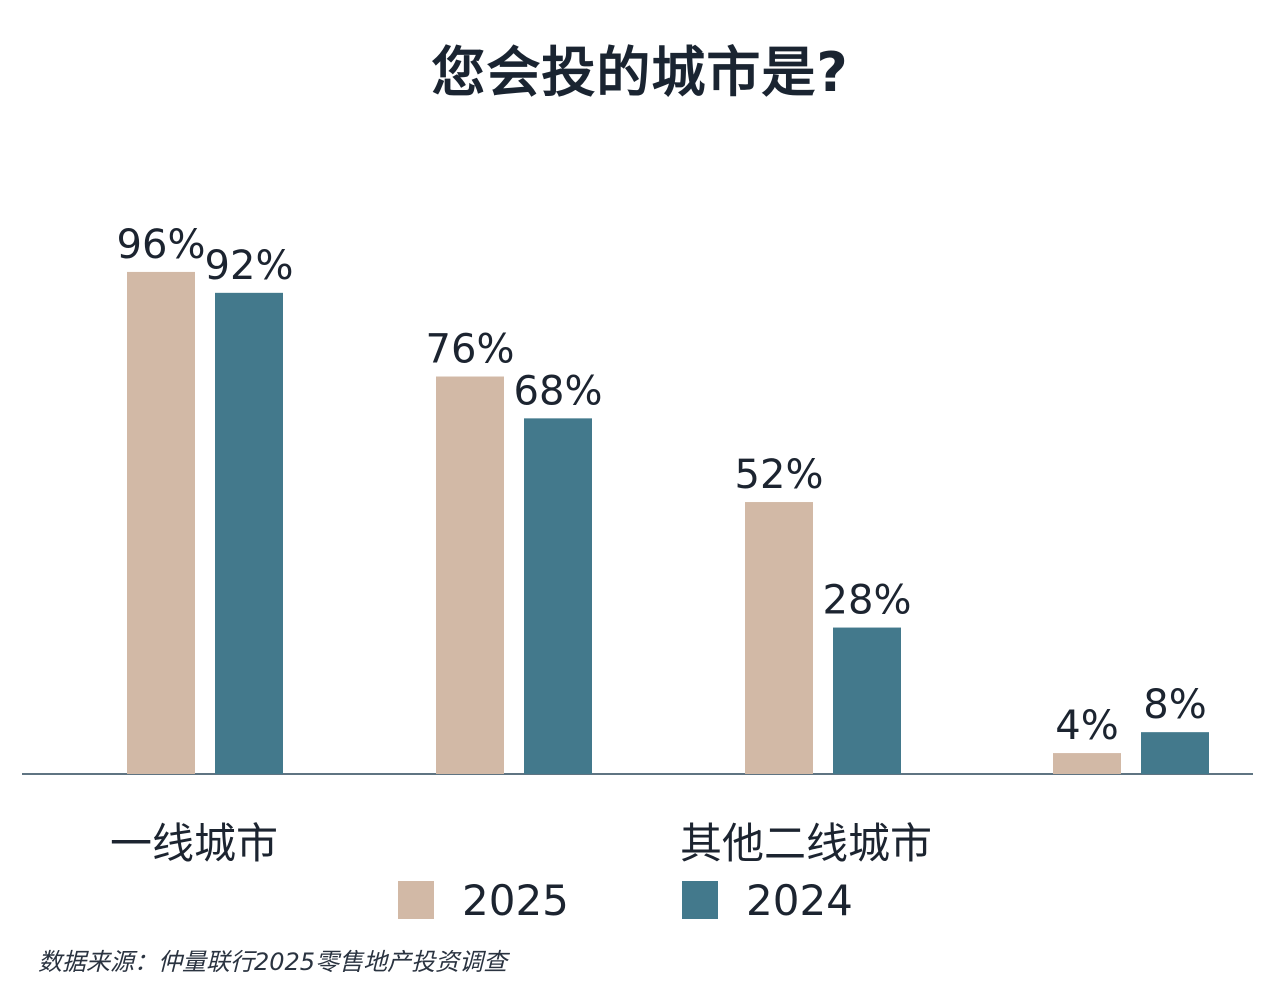  Describe the element at coordinates (806, 843) in the screenshot. I see `category-label-other-tier2: 其他二线城市` at that location.